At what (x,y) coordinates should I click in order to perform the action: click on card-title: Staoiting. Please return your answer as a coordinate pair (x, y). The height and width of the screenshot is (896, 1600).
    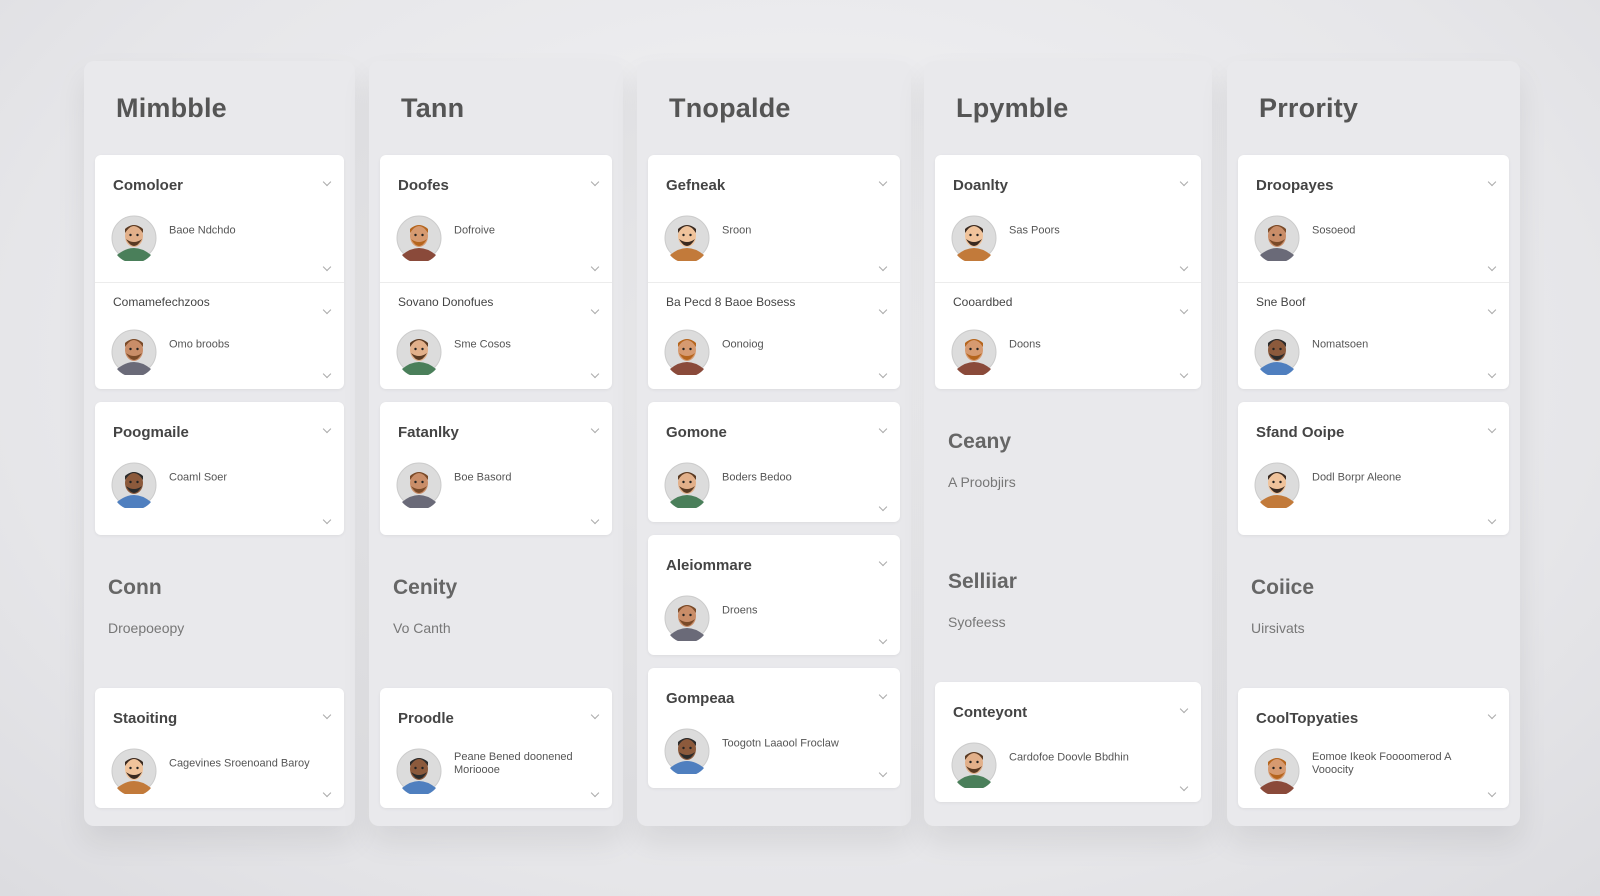
    Looking at the image, I should click on (145, 718).